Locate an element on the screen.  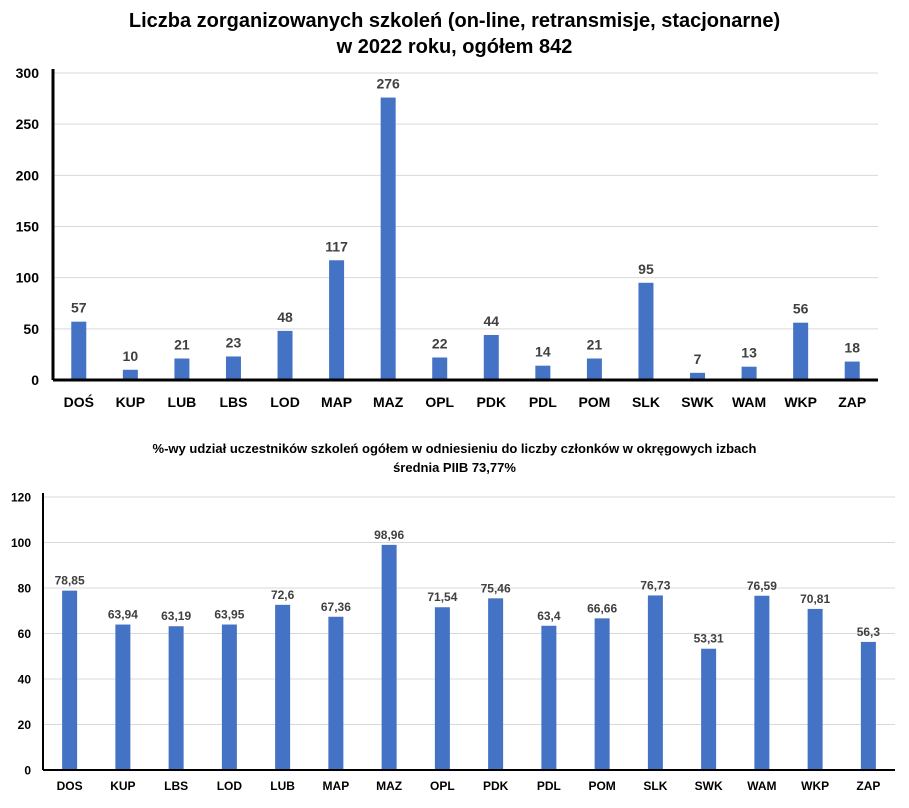
data-label: 10 is located at coordinates (131, 356).